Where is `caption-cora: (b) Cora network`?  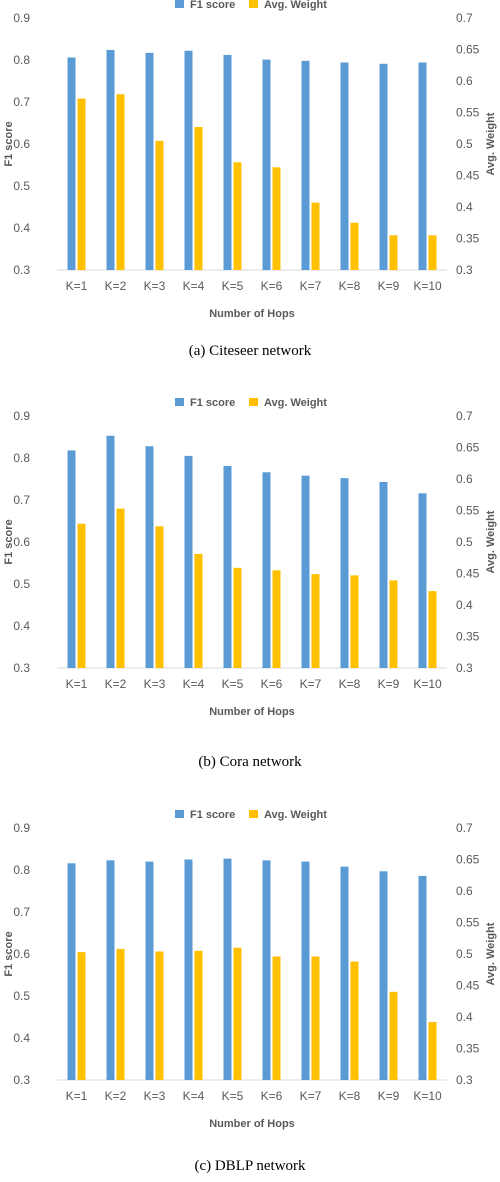 caption-cora: (b) Cora network is located at coordinates (250, 762).